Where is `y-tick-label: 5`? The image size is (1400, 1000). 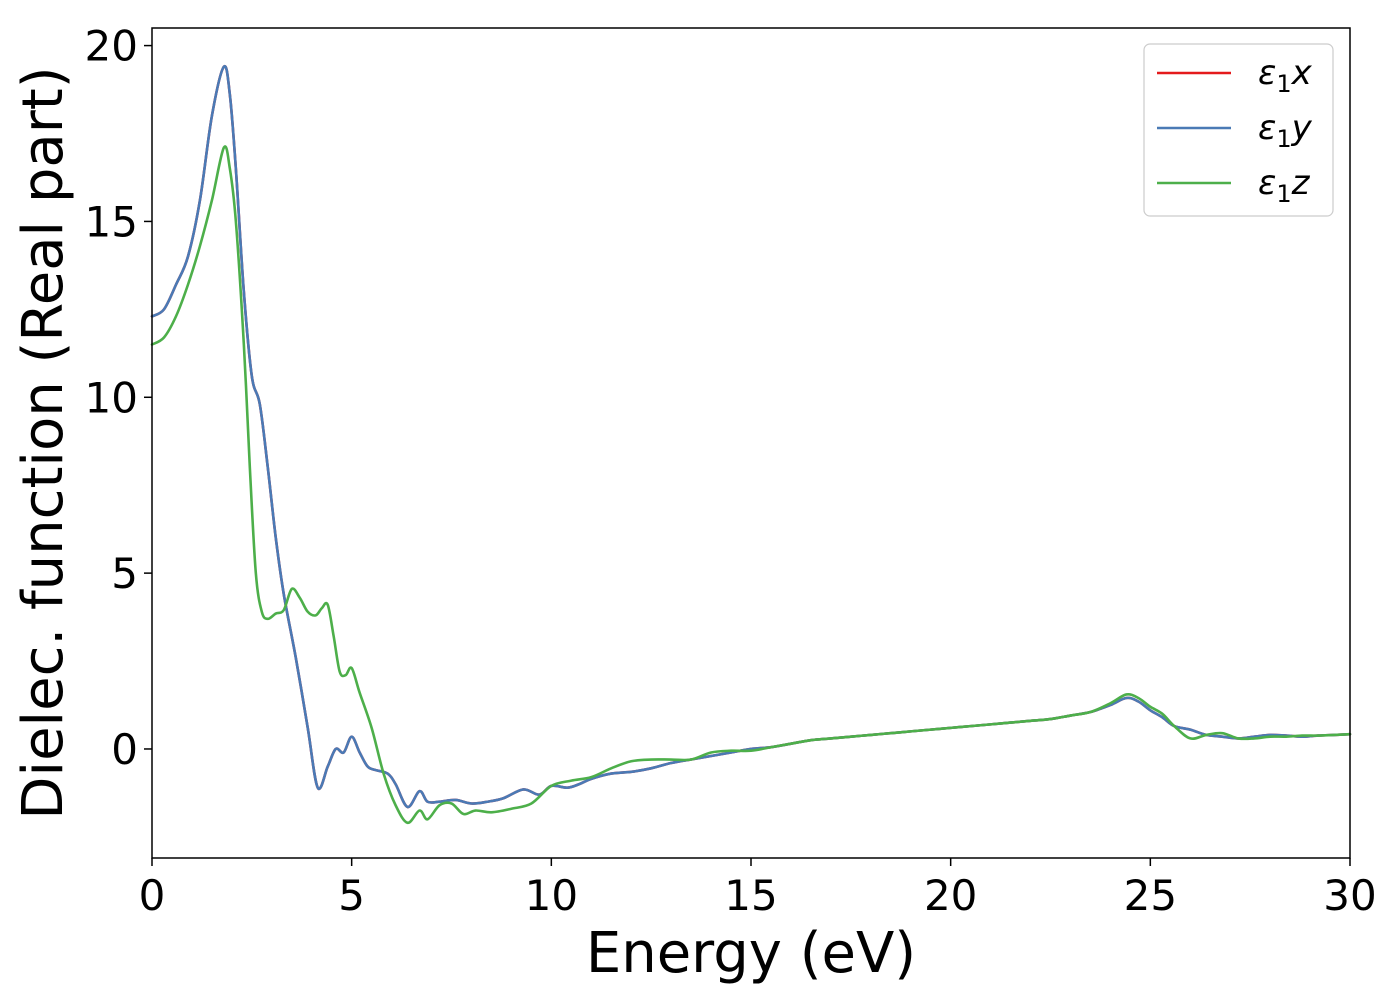 y-tick-label: 5 is located at coordinates (124, 573).